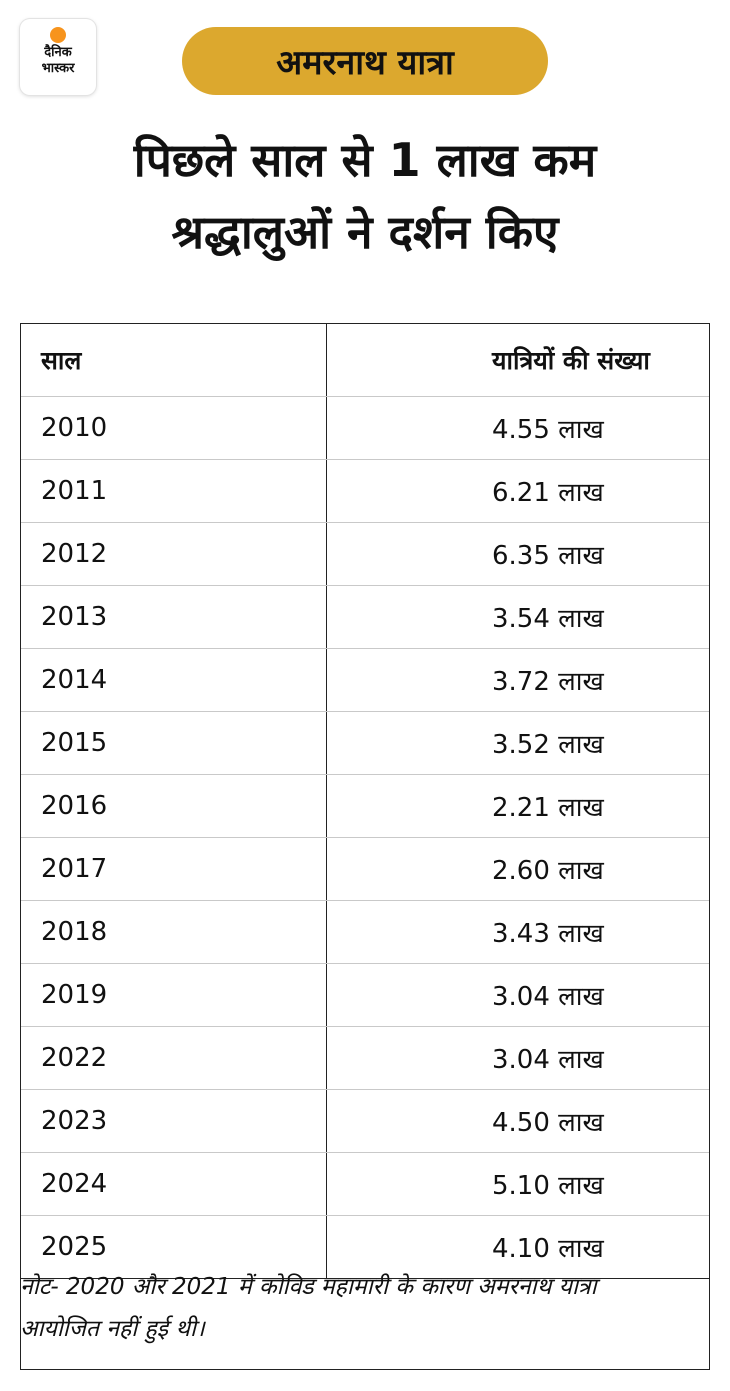  What do you see at coordinates (174, 1121) in the screenshot?
I see `year-cell: 2023` at bounding box center [174, 1121].